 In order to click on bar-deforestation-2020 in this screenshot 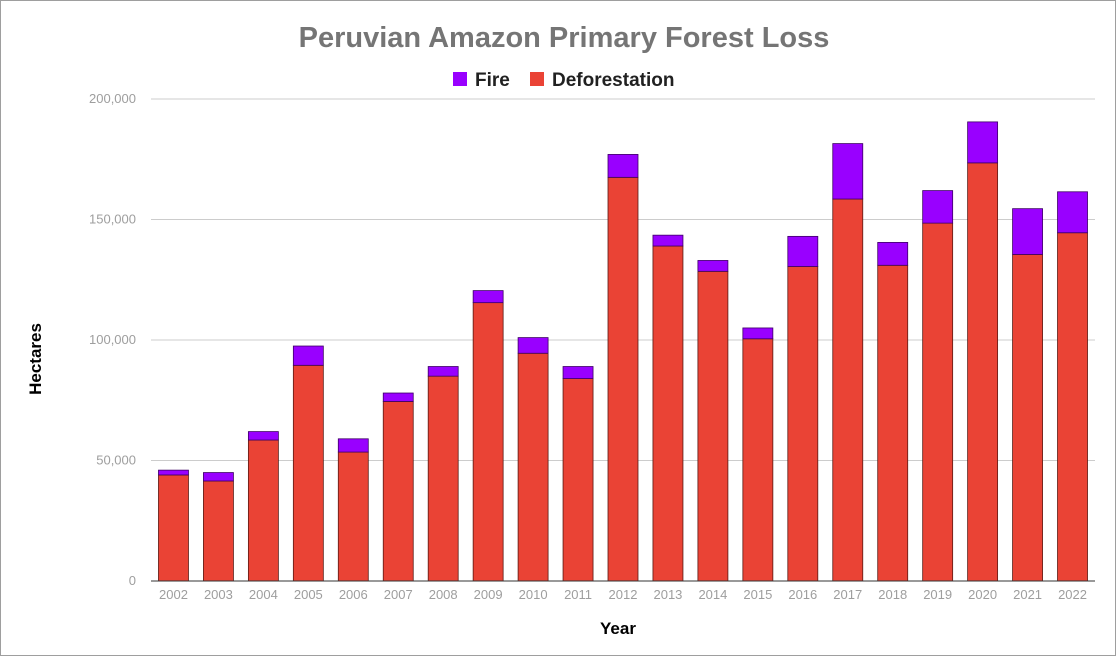, I will do `click(983, 372)`.